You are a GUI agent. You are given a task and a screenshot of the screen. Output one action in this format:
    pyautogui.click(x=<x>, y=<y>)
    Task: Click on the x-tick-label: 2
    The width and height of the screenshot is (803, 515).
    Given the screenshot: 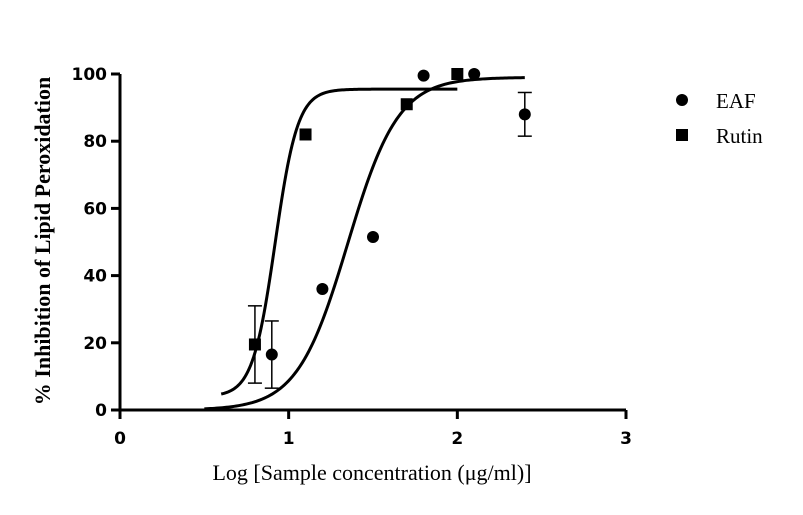 What is the action you would take?
    pyautogui.click(x=457, y=439)
    